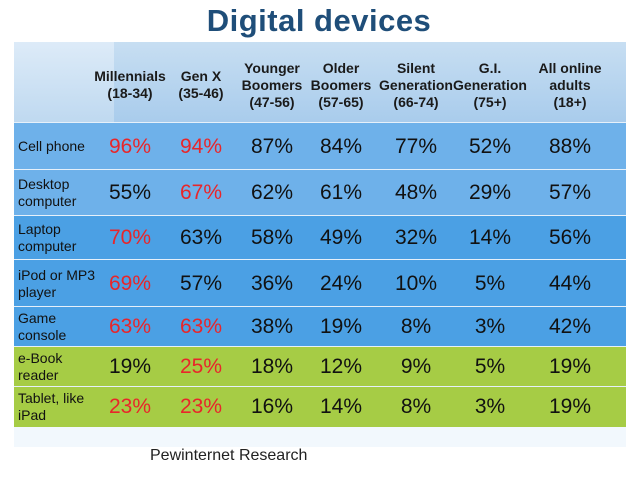 This screenshot has height=479, width=638. What do you see at coordinates (130, 93) in the screenshot?
I see `column-header-line: (18-34)` at bounding box center [130, 93].